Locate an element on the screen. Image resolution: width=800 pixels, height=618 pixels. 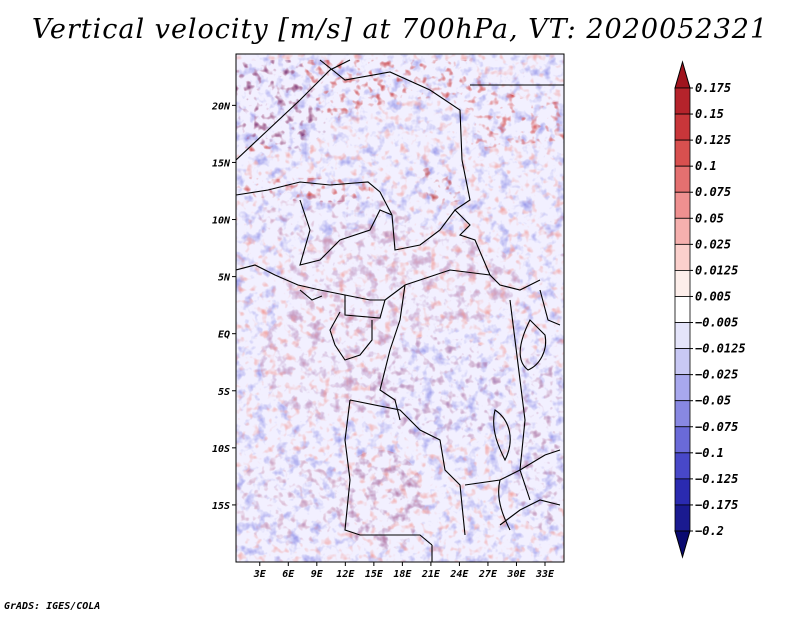
colorbar-label: −0.1 is located at coordinates (709, 453).